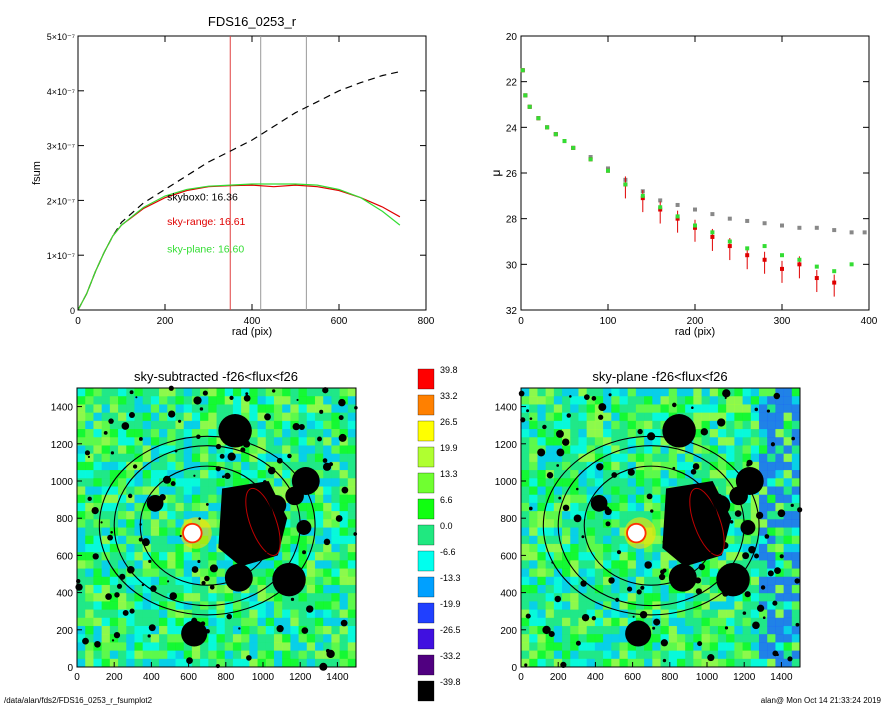 The image size is (885, 708). Describe the element at coordinates (37, 173) in the screenshot. I see `fsum-y-axis-label: fsum` at that location.